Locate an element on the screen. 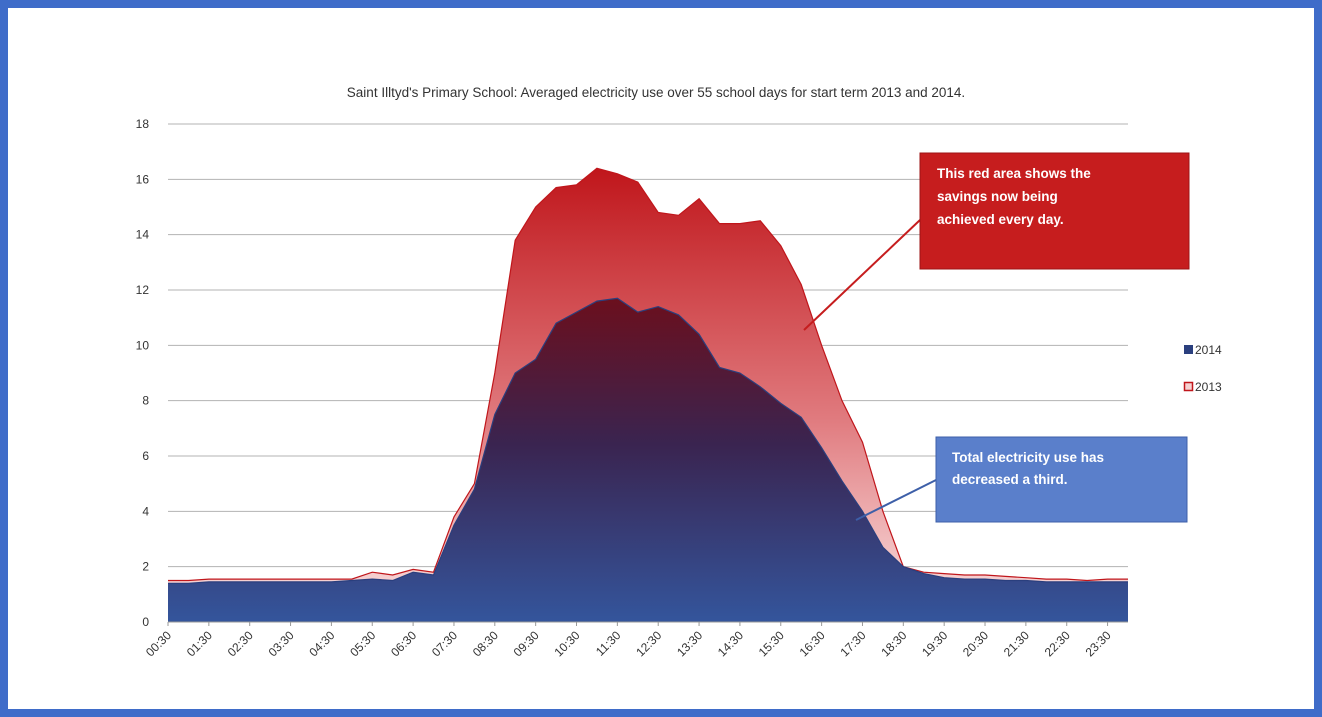 The width and height of the screenshot is (1322, 717). y-tick-label: 18 is located at coordinates (143, 124).